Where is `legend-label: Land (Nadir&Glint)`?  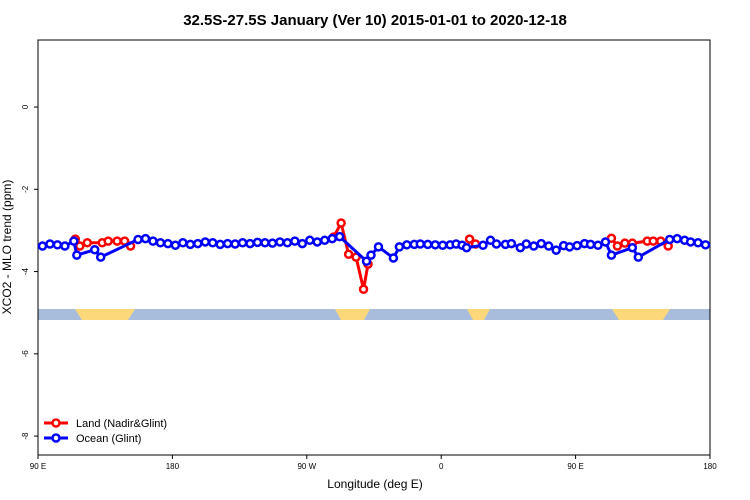 legend-label: Land (Nadir&Glint) is located at coordinates (121, 424).